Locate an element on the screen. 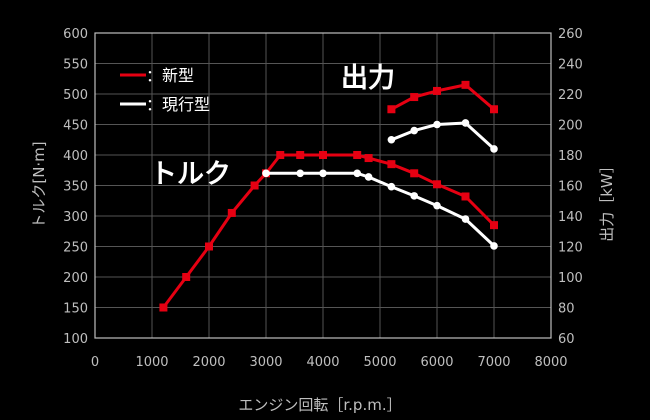 This screenshot has width=650, height=420. x-tick-labels: 0 1000 2000 3000 4000 5000 6000 7000 8000 is located at coordinates (329, 362).